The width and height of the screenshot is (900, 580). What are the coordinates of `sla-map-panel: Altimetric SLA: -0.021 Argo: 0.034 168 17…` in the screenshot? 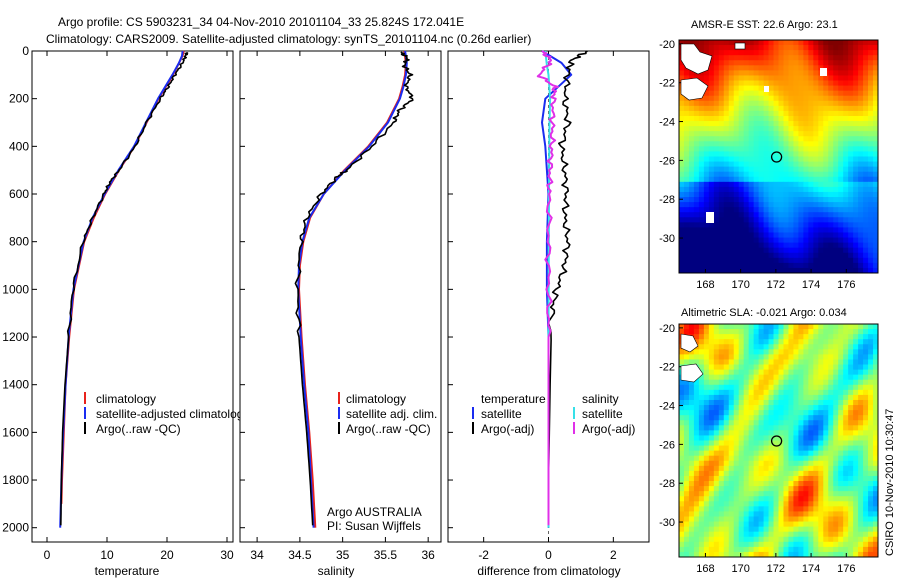 It's located at (769, 441).